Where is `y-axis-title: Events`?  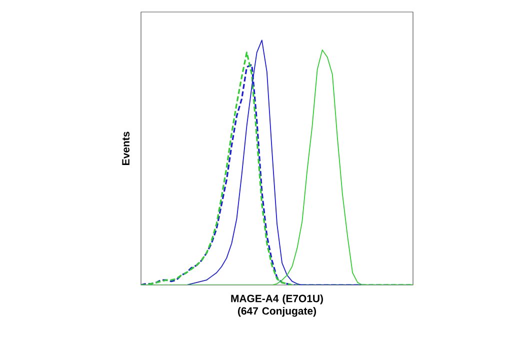 y-axis-title: Events is located at coordinates (126, 148).